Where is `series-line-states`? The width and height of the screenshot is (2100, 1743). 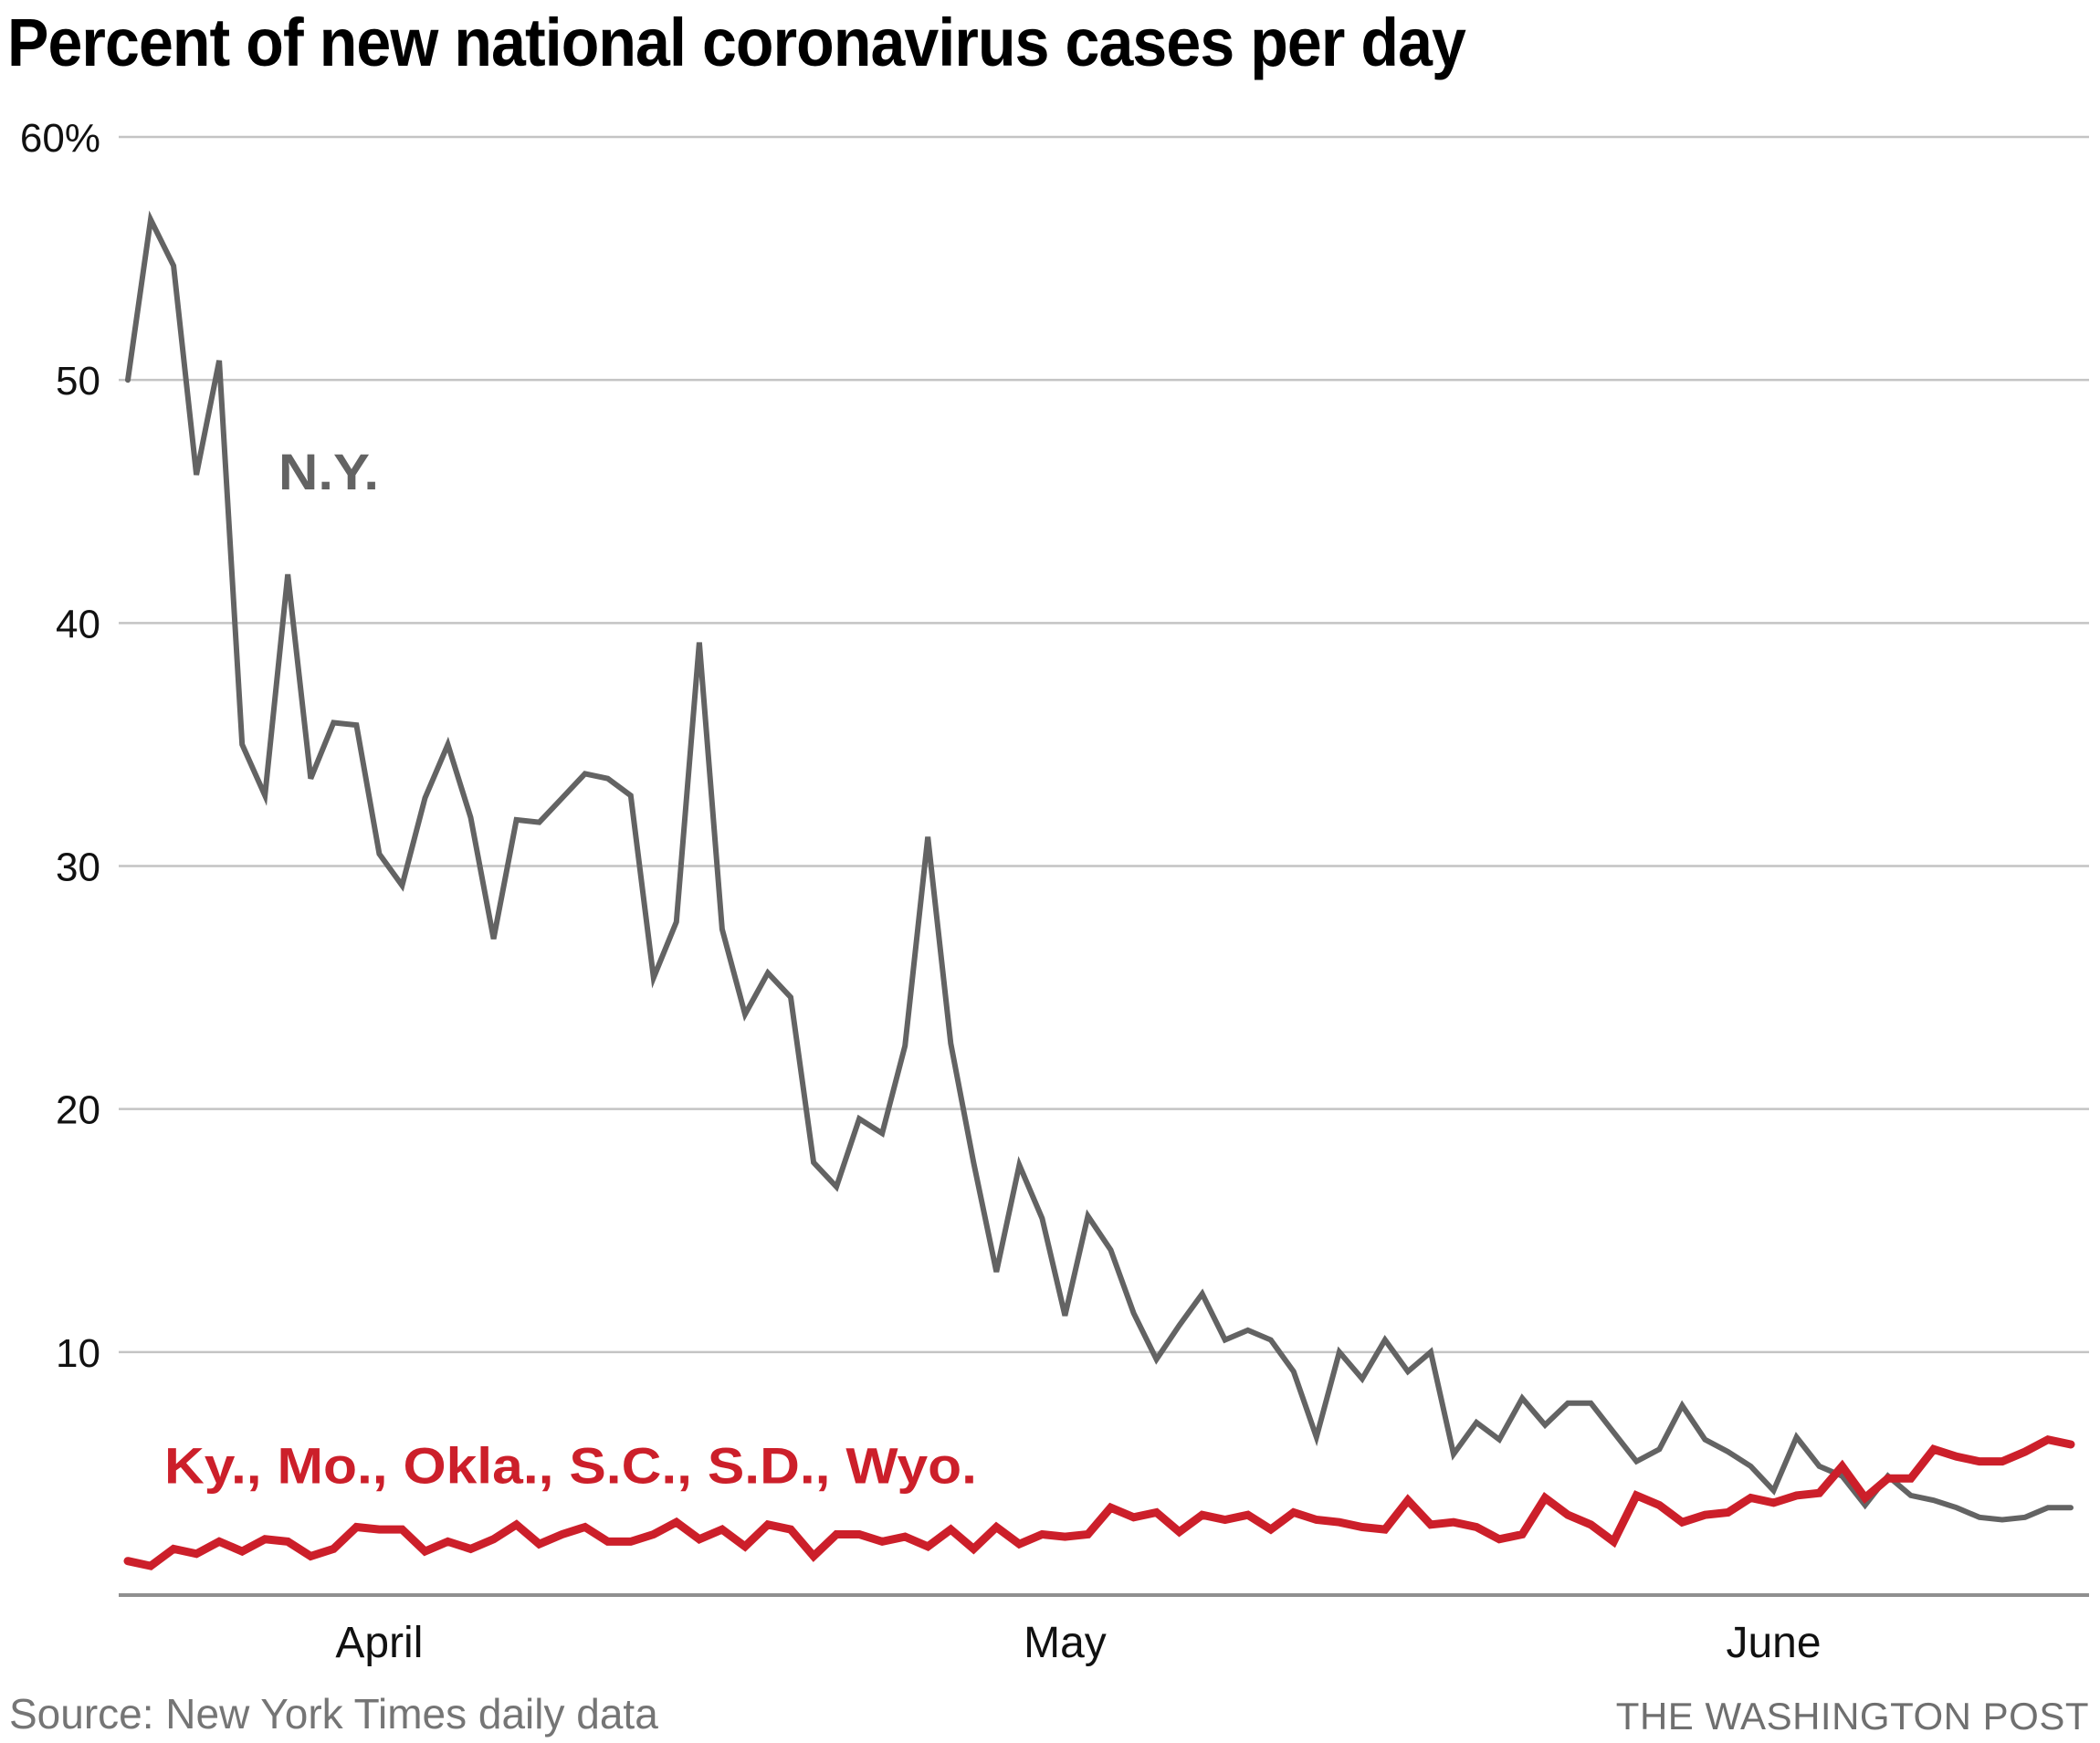 series-line-states is located at coordinates (1099, 1502).